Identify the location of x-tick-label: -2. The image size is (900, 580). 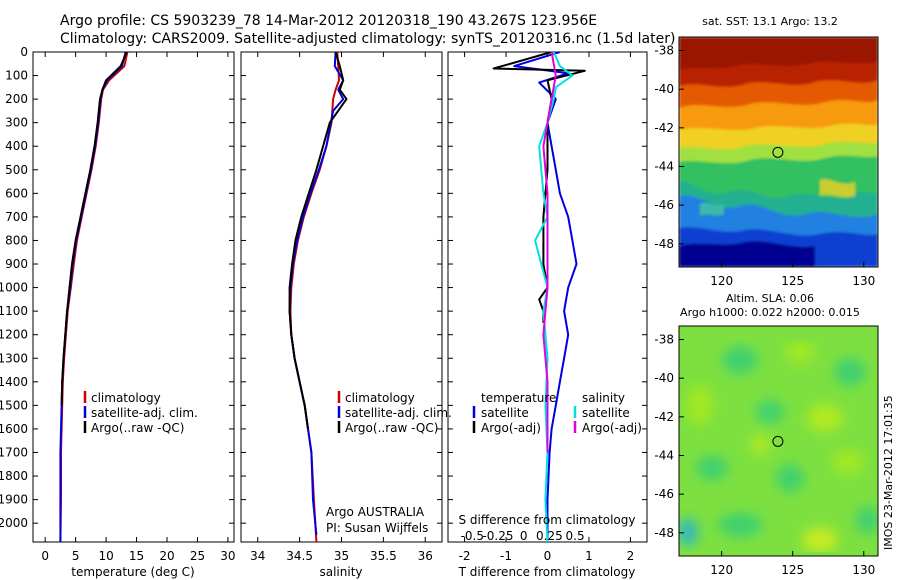
(465, 556).